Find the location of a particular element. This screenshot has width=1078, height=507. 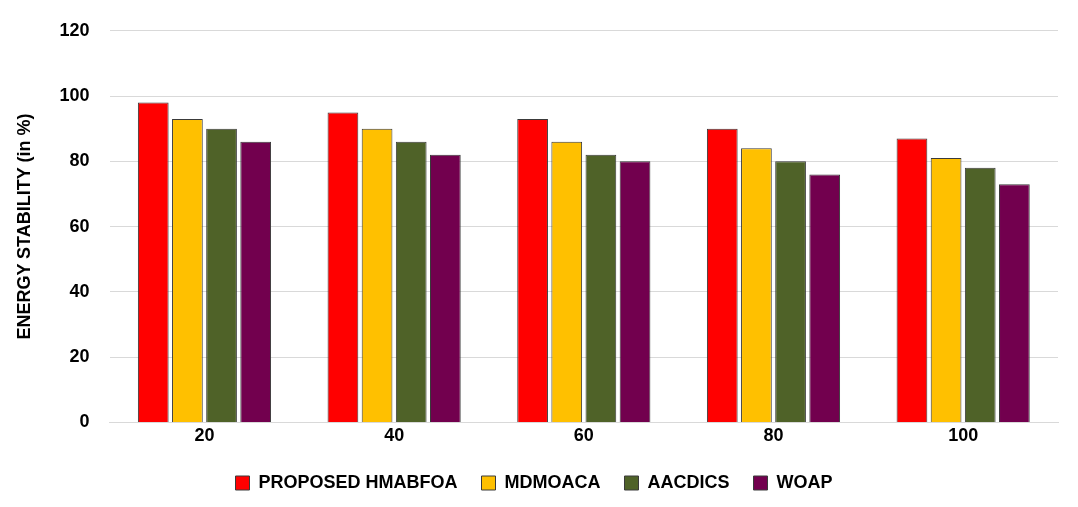

y-tick-label: 120 is located at coordinates (74, 29).